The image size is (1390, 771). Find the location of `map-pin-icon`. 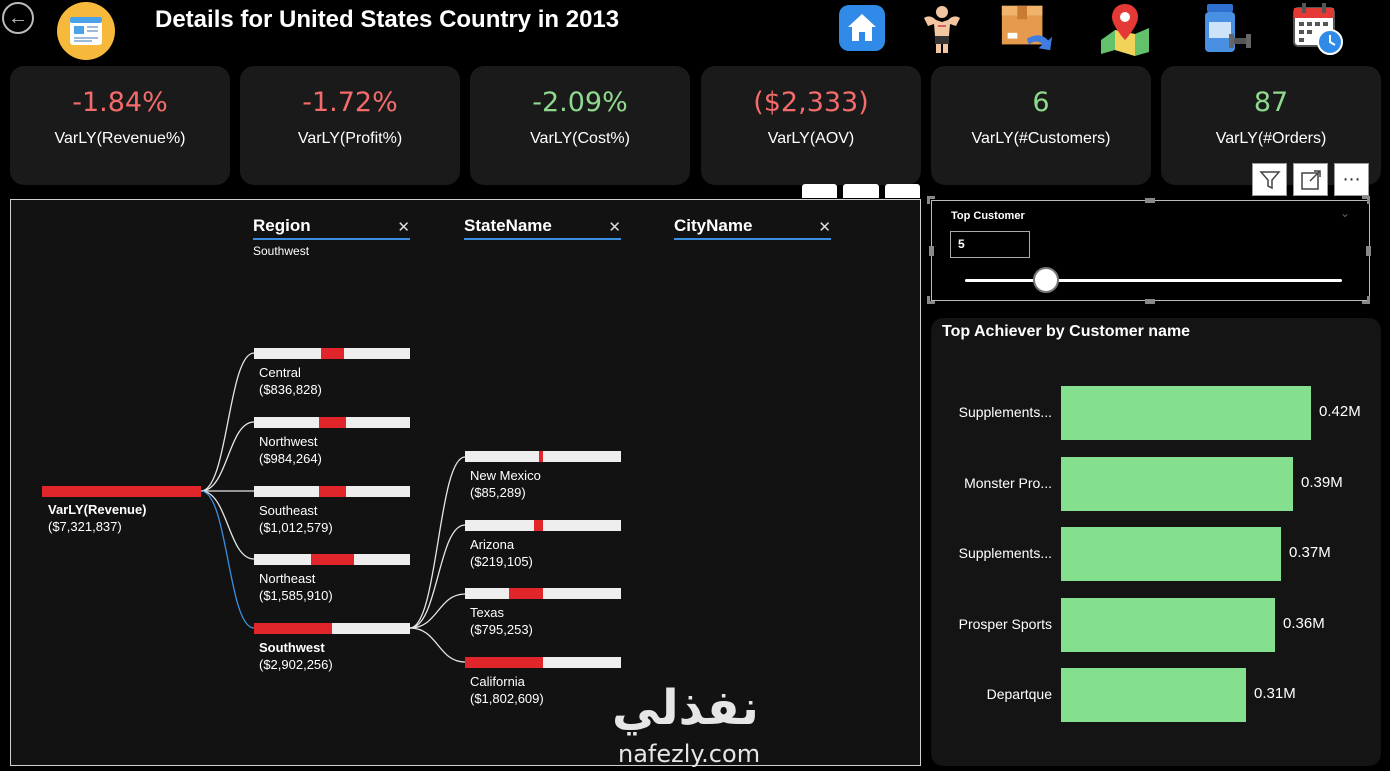

map-pin-icon is located at coordinates (1125, 28).